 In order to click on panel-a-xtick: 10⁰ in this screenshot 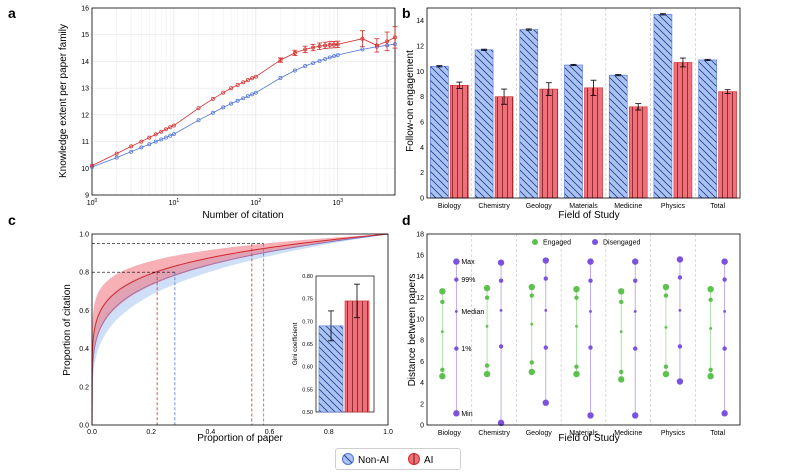, I will do `click(92, 202)`.